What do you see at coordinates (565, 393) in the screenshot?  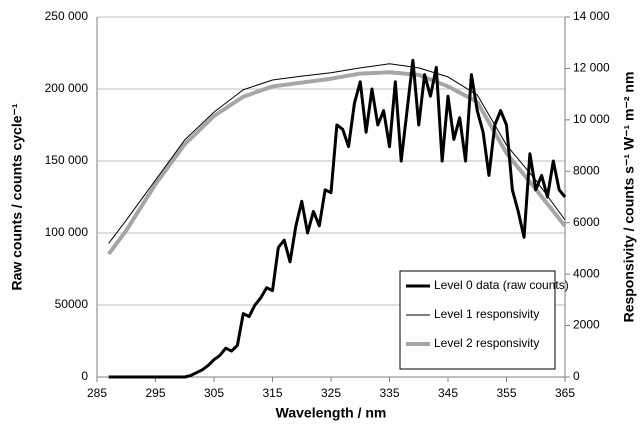 I see `x-tick-label: 365` at bounding box center [565, 393].